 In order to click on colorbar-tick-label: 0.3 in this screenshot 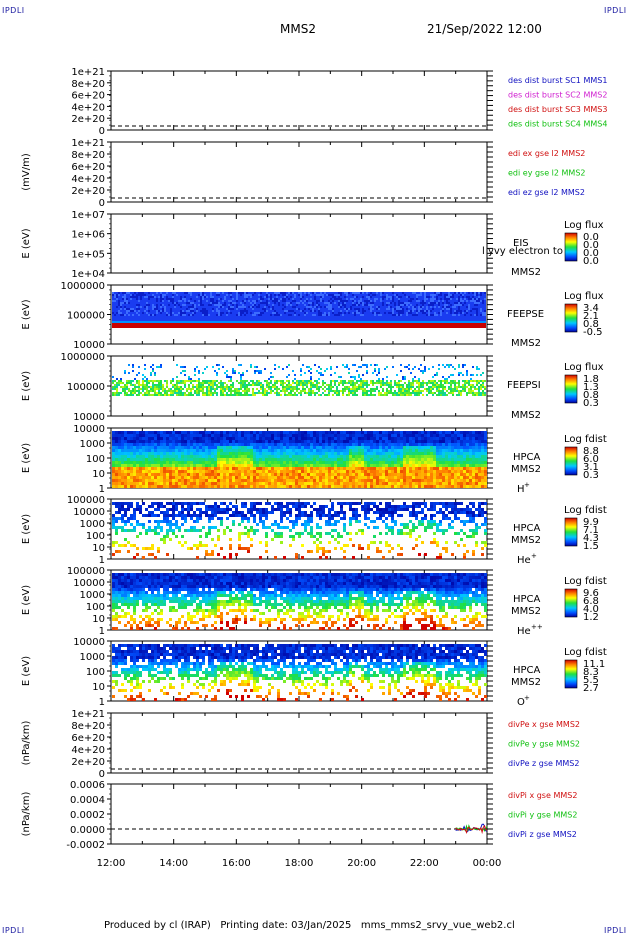, I will do `click(591, 475)`.